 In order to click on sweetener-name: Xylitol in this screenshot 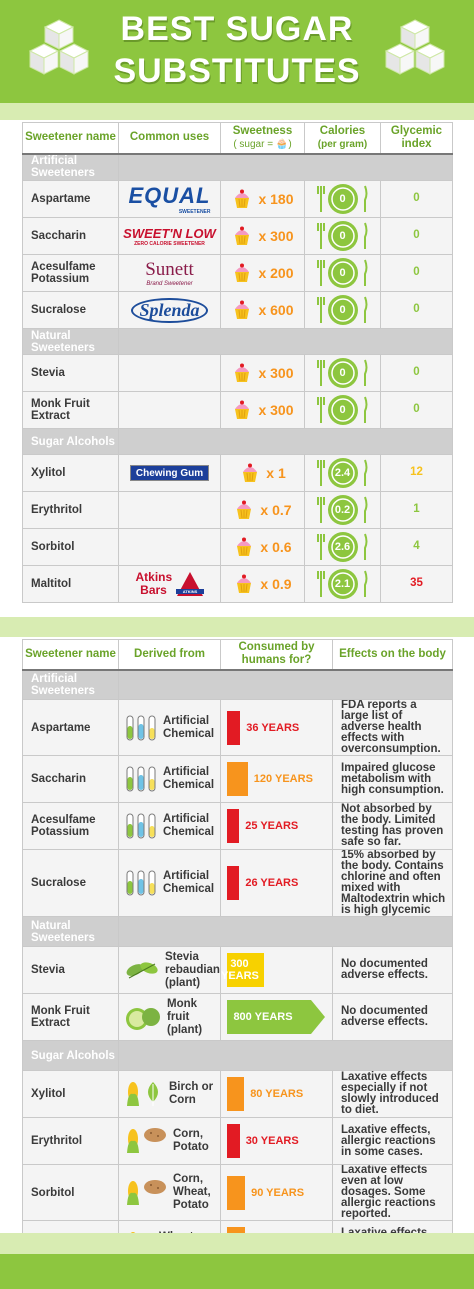, I will do `click(70, 473)`.